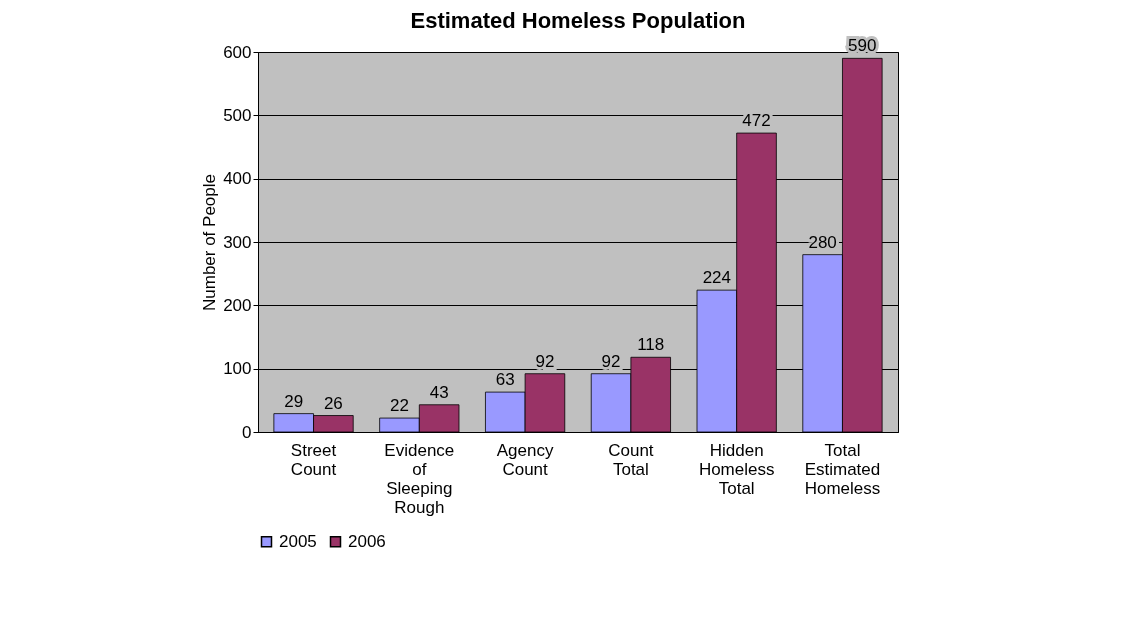  I want to click on x-tick-label: Agency Count, so click(525, 459).